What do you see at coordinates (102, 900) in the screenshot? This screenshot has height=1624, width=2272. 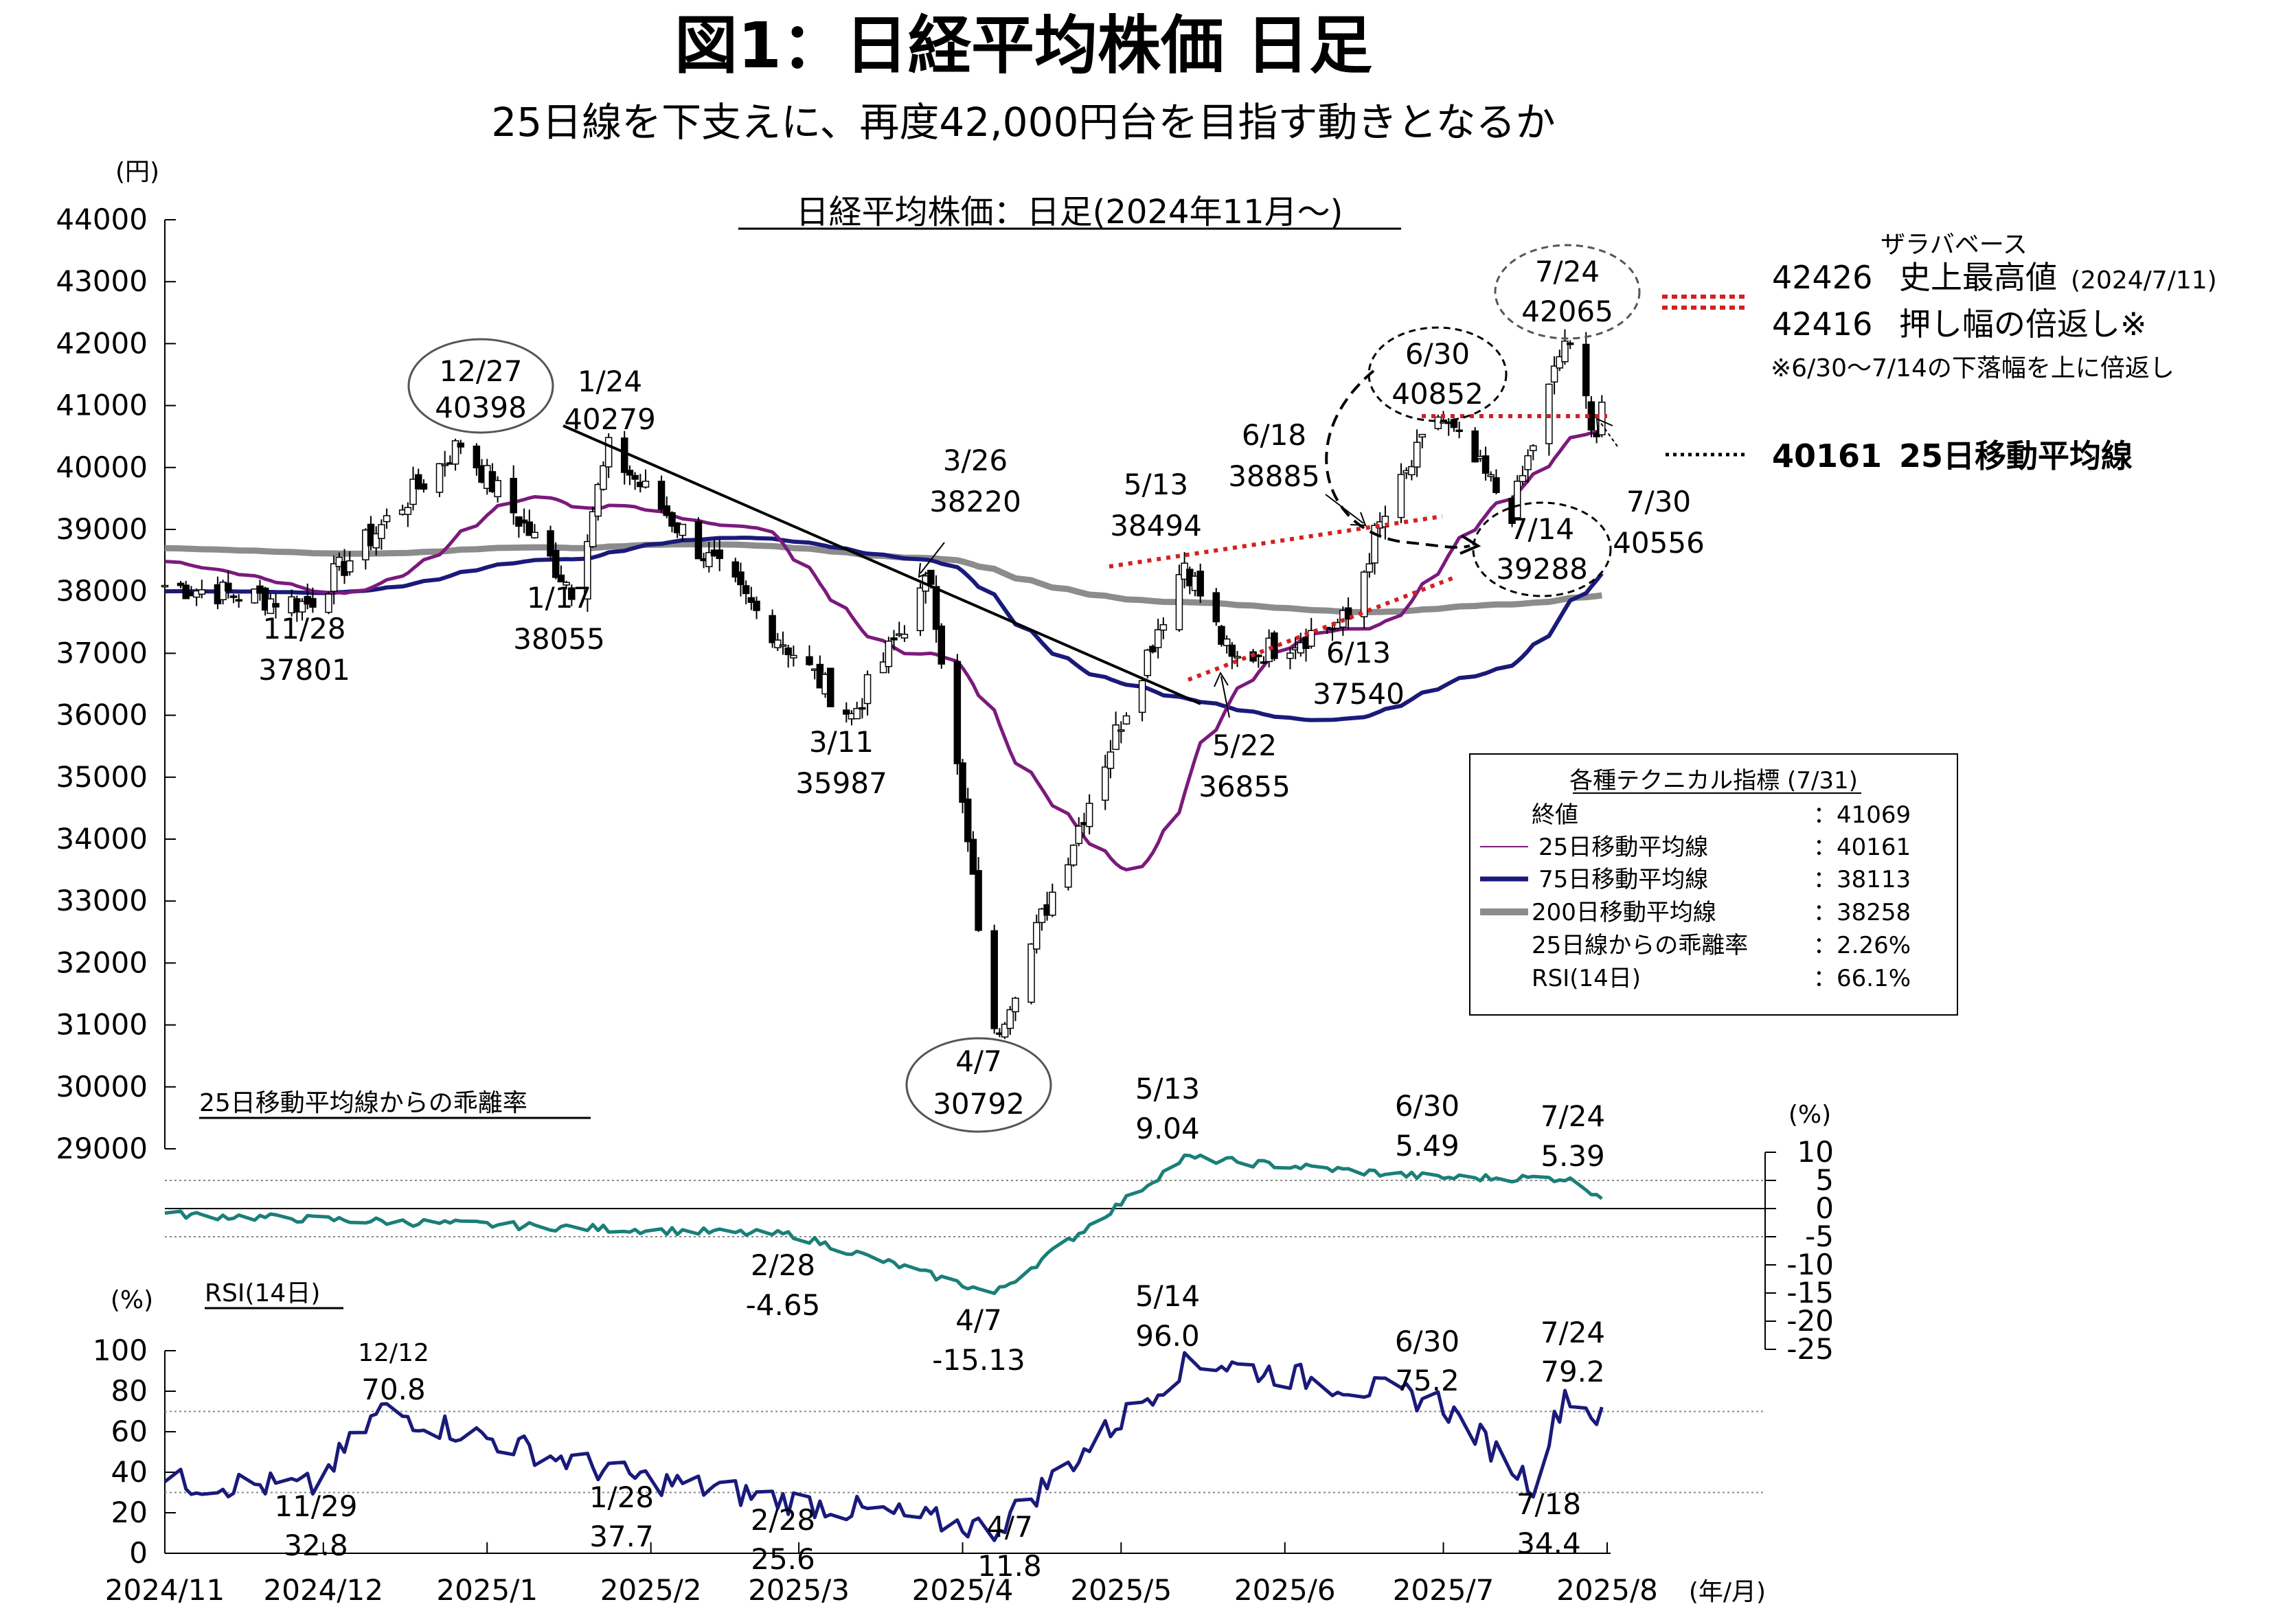 I see `main-y-tick-label: 33000` at bounding box center [102, 900].